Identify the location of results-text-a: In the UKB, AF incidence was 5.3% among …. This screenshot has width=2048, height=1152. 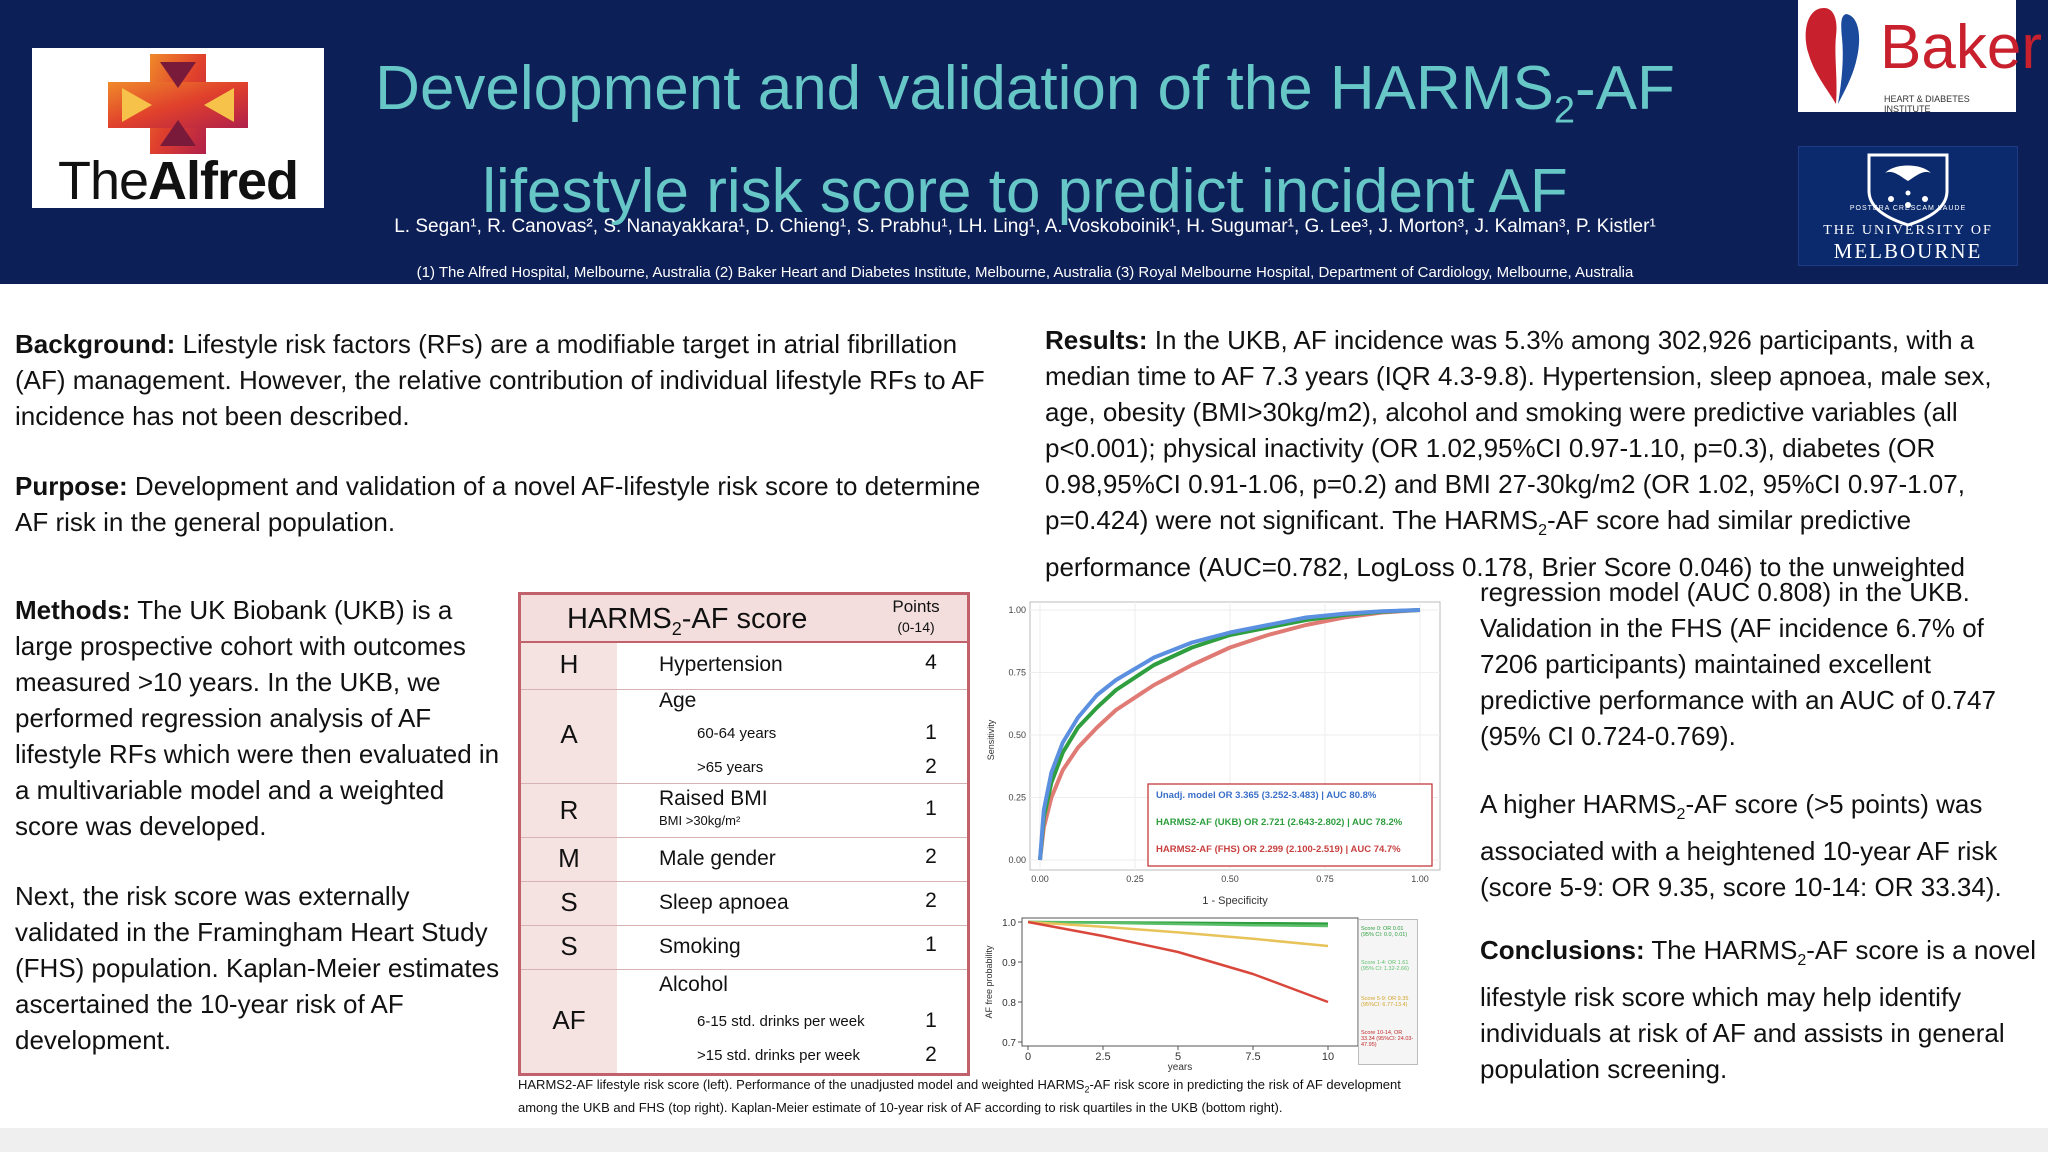
(1518, 430).